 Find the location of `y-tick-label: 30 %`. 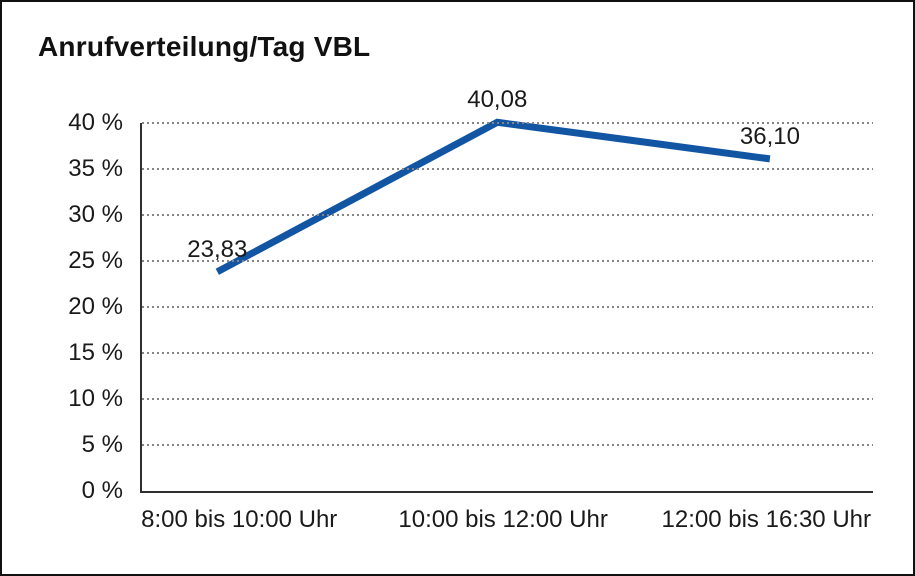

y-tick-label: 30 % is located at coordinates (95, 214).